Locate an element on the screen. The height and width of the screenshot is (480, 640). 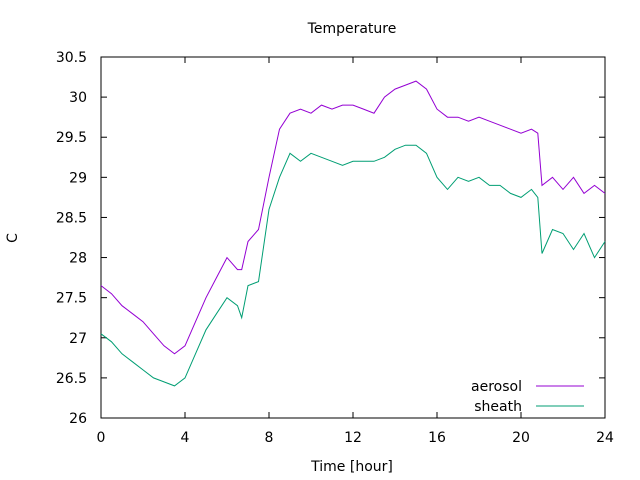
legend-label-sheath: sheath is located at coordinates (498, 407).